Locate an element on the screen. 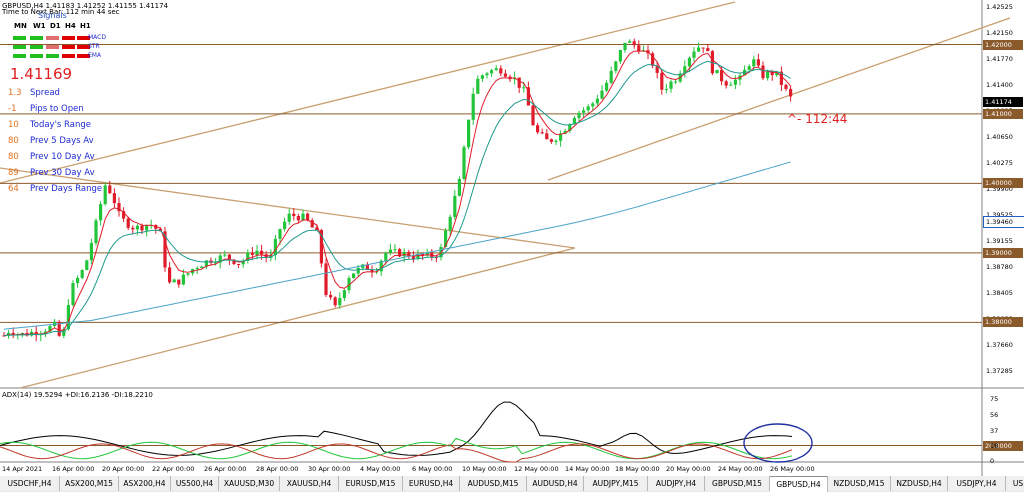  stat-prev-30-day: 89 Prev 30 Day Av is located at coordinates (51, 173).